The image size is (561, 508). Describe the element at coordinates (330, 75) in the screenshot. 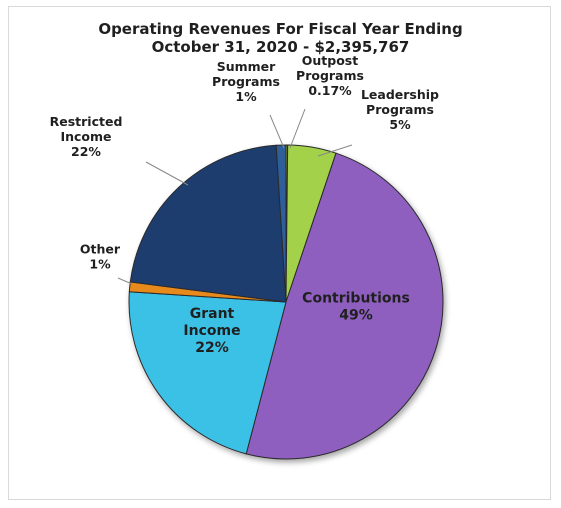

I see `data-label-outpost-programs: Outpost Programs 0.17%` at that location.